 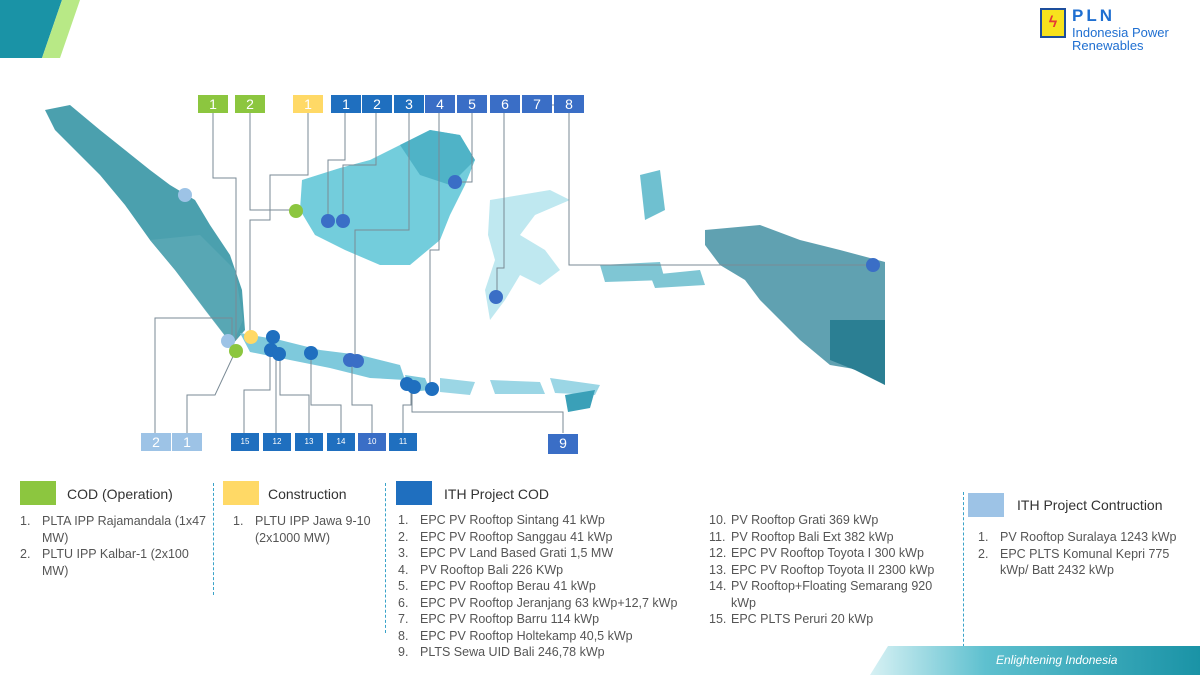 I want to click on pln-logo-icon: ϟ, so click(x=1053, y=23).